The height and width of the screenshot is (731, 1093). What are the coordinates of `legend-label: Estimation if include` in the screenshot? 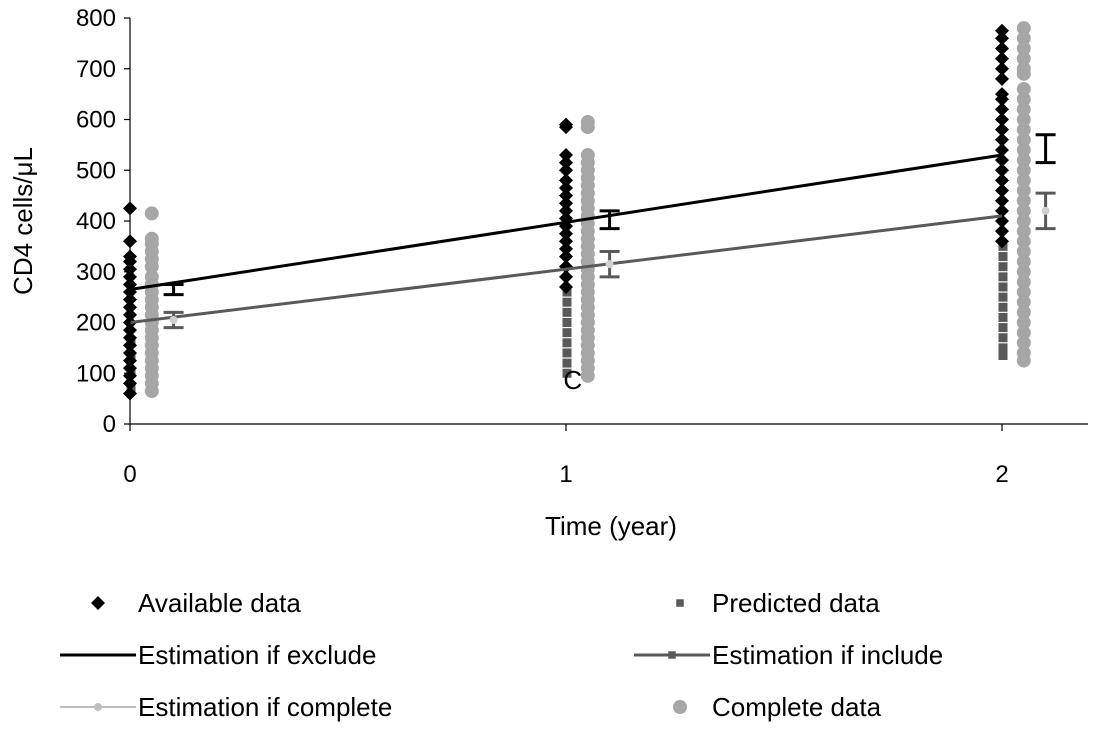 It's located at (827, 655).